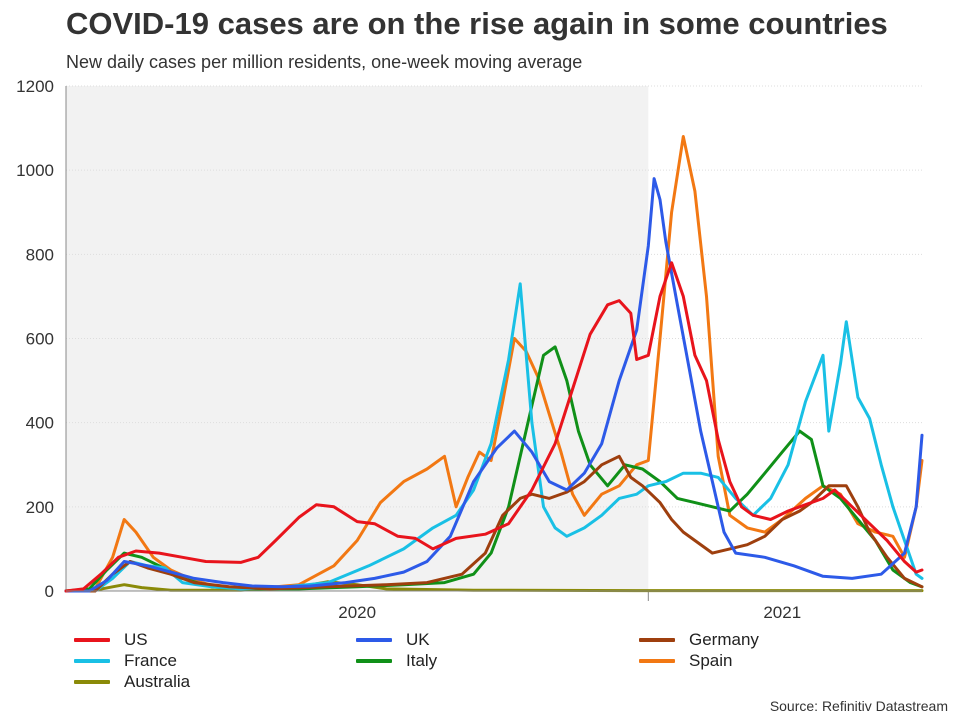  I want to click on legend-item-us: US, so click(111, 640).